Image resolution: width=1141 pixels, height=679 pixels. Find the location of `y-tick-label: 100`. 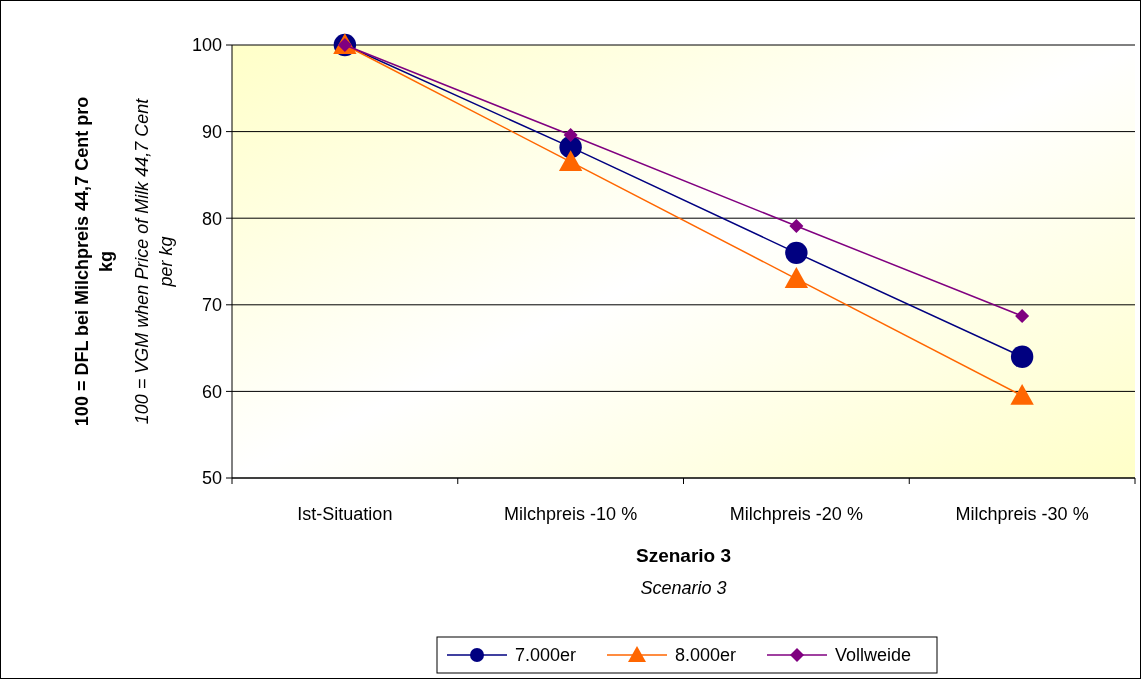

y-tick-label: 100 is located at coordinates (206, 45).